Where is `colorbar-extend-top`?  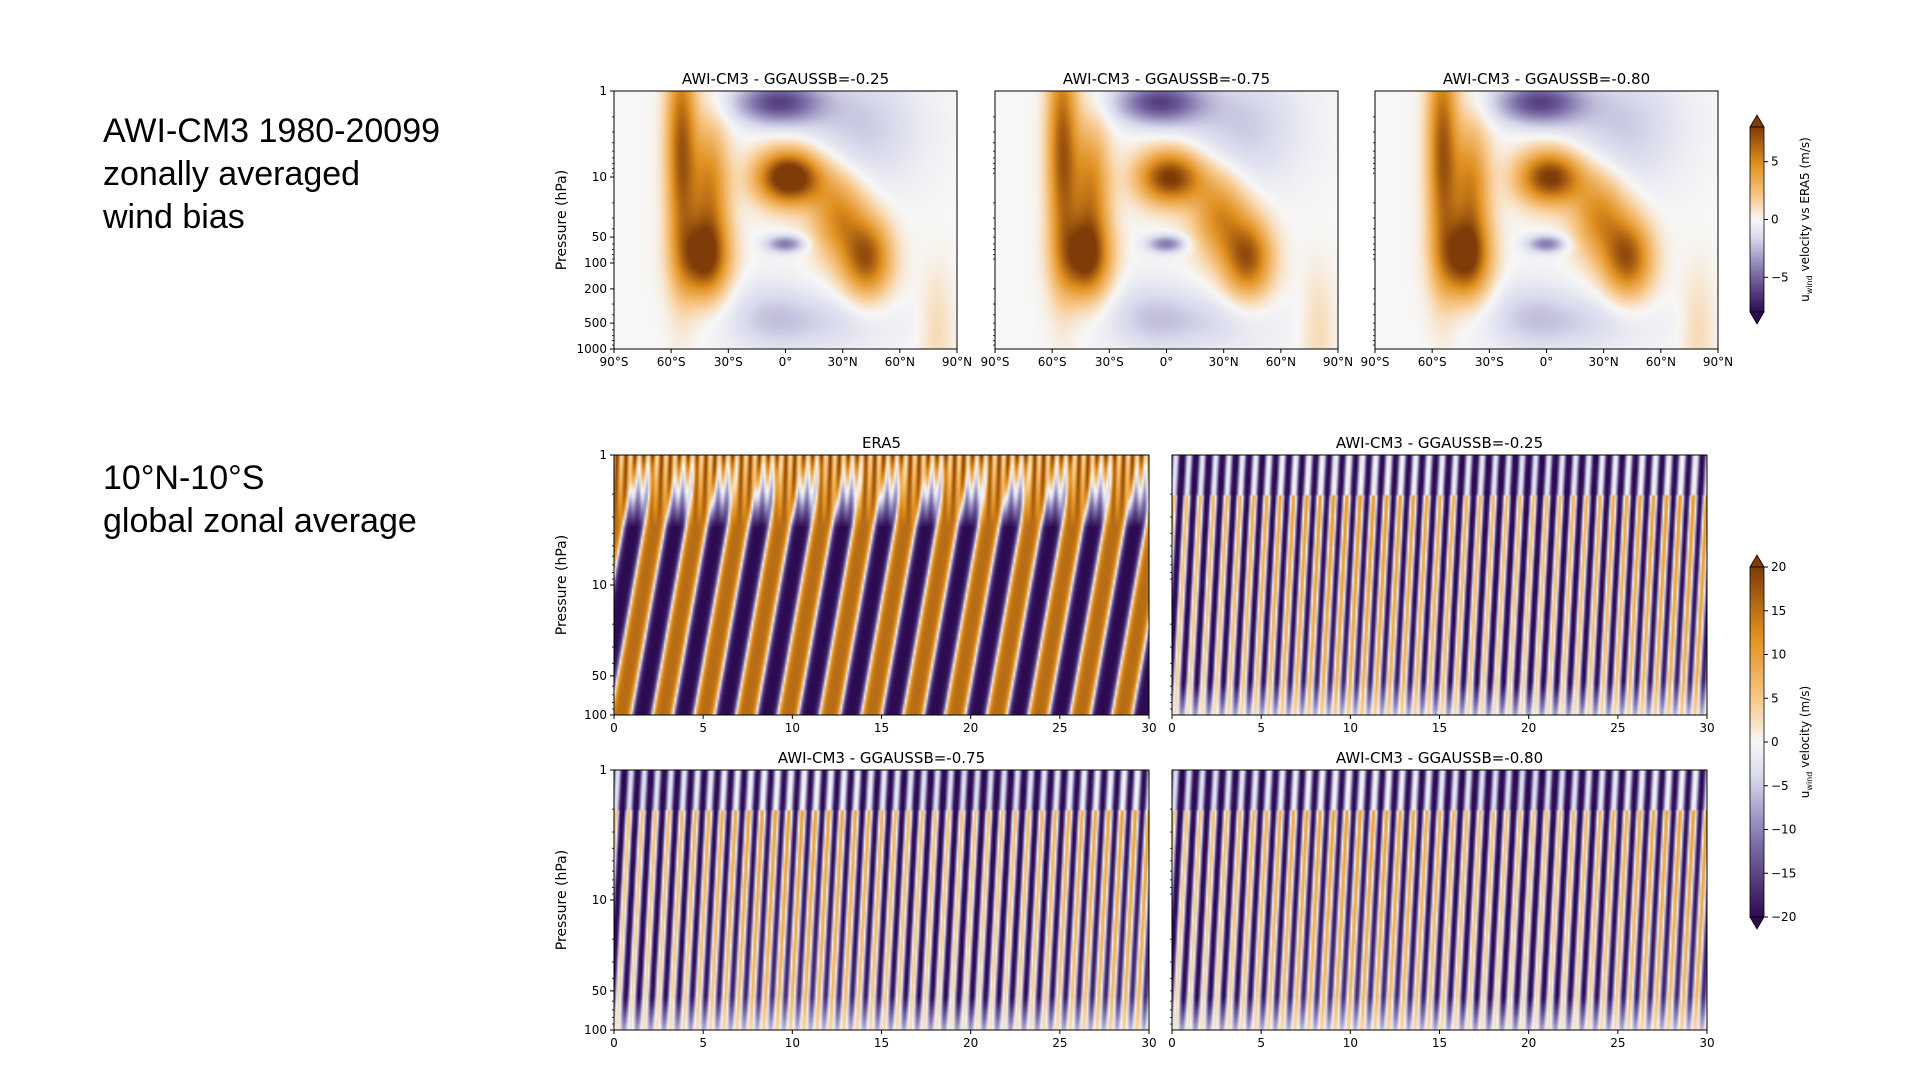 colorbar-extend-top is located at coordinates (1757, 561).